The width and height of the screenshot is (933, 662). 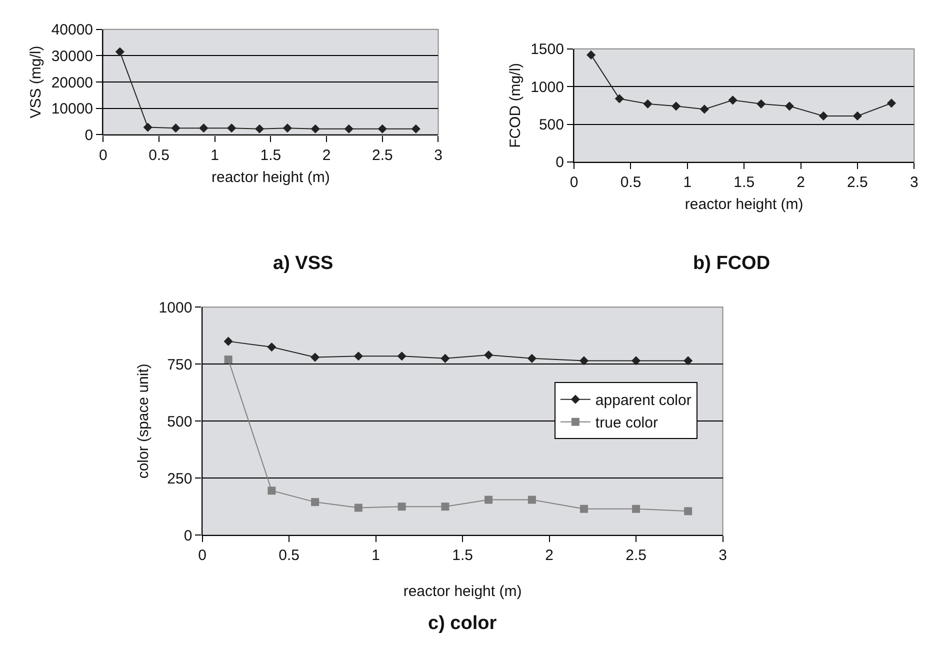 I want to click on legend-label: true color, so click(x=626, y=423).